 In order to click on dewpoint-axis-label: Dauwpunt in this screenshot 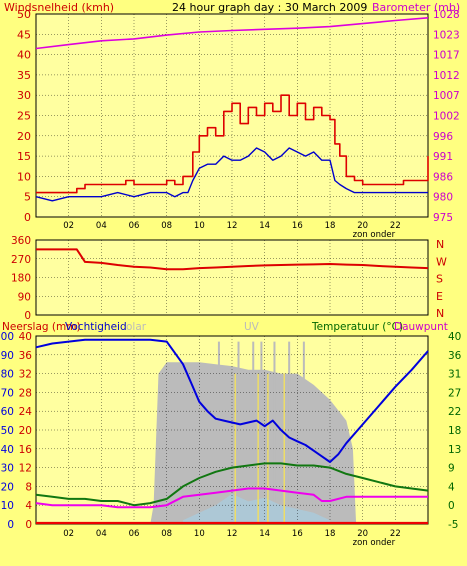, I will do `click(421, 327)`.